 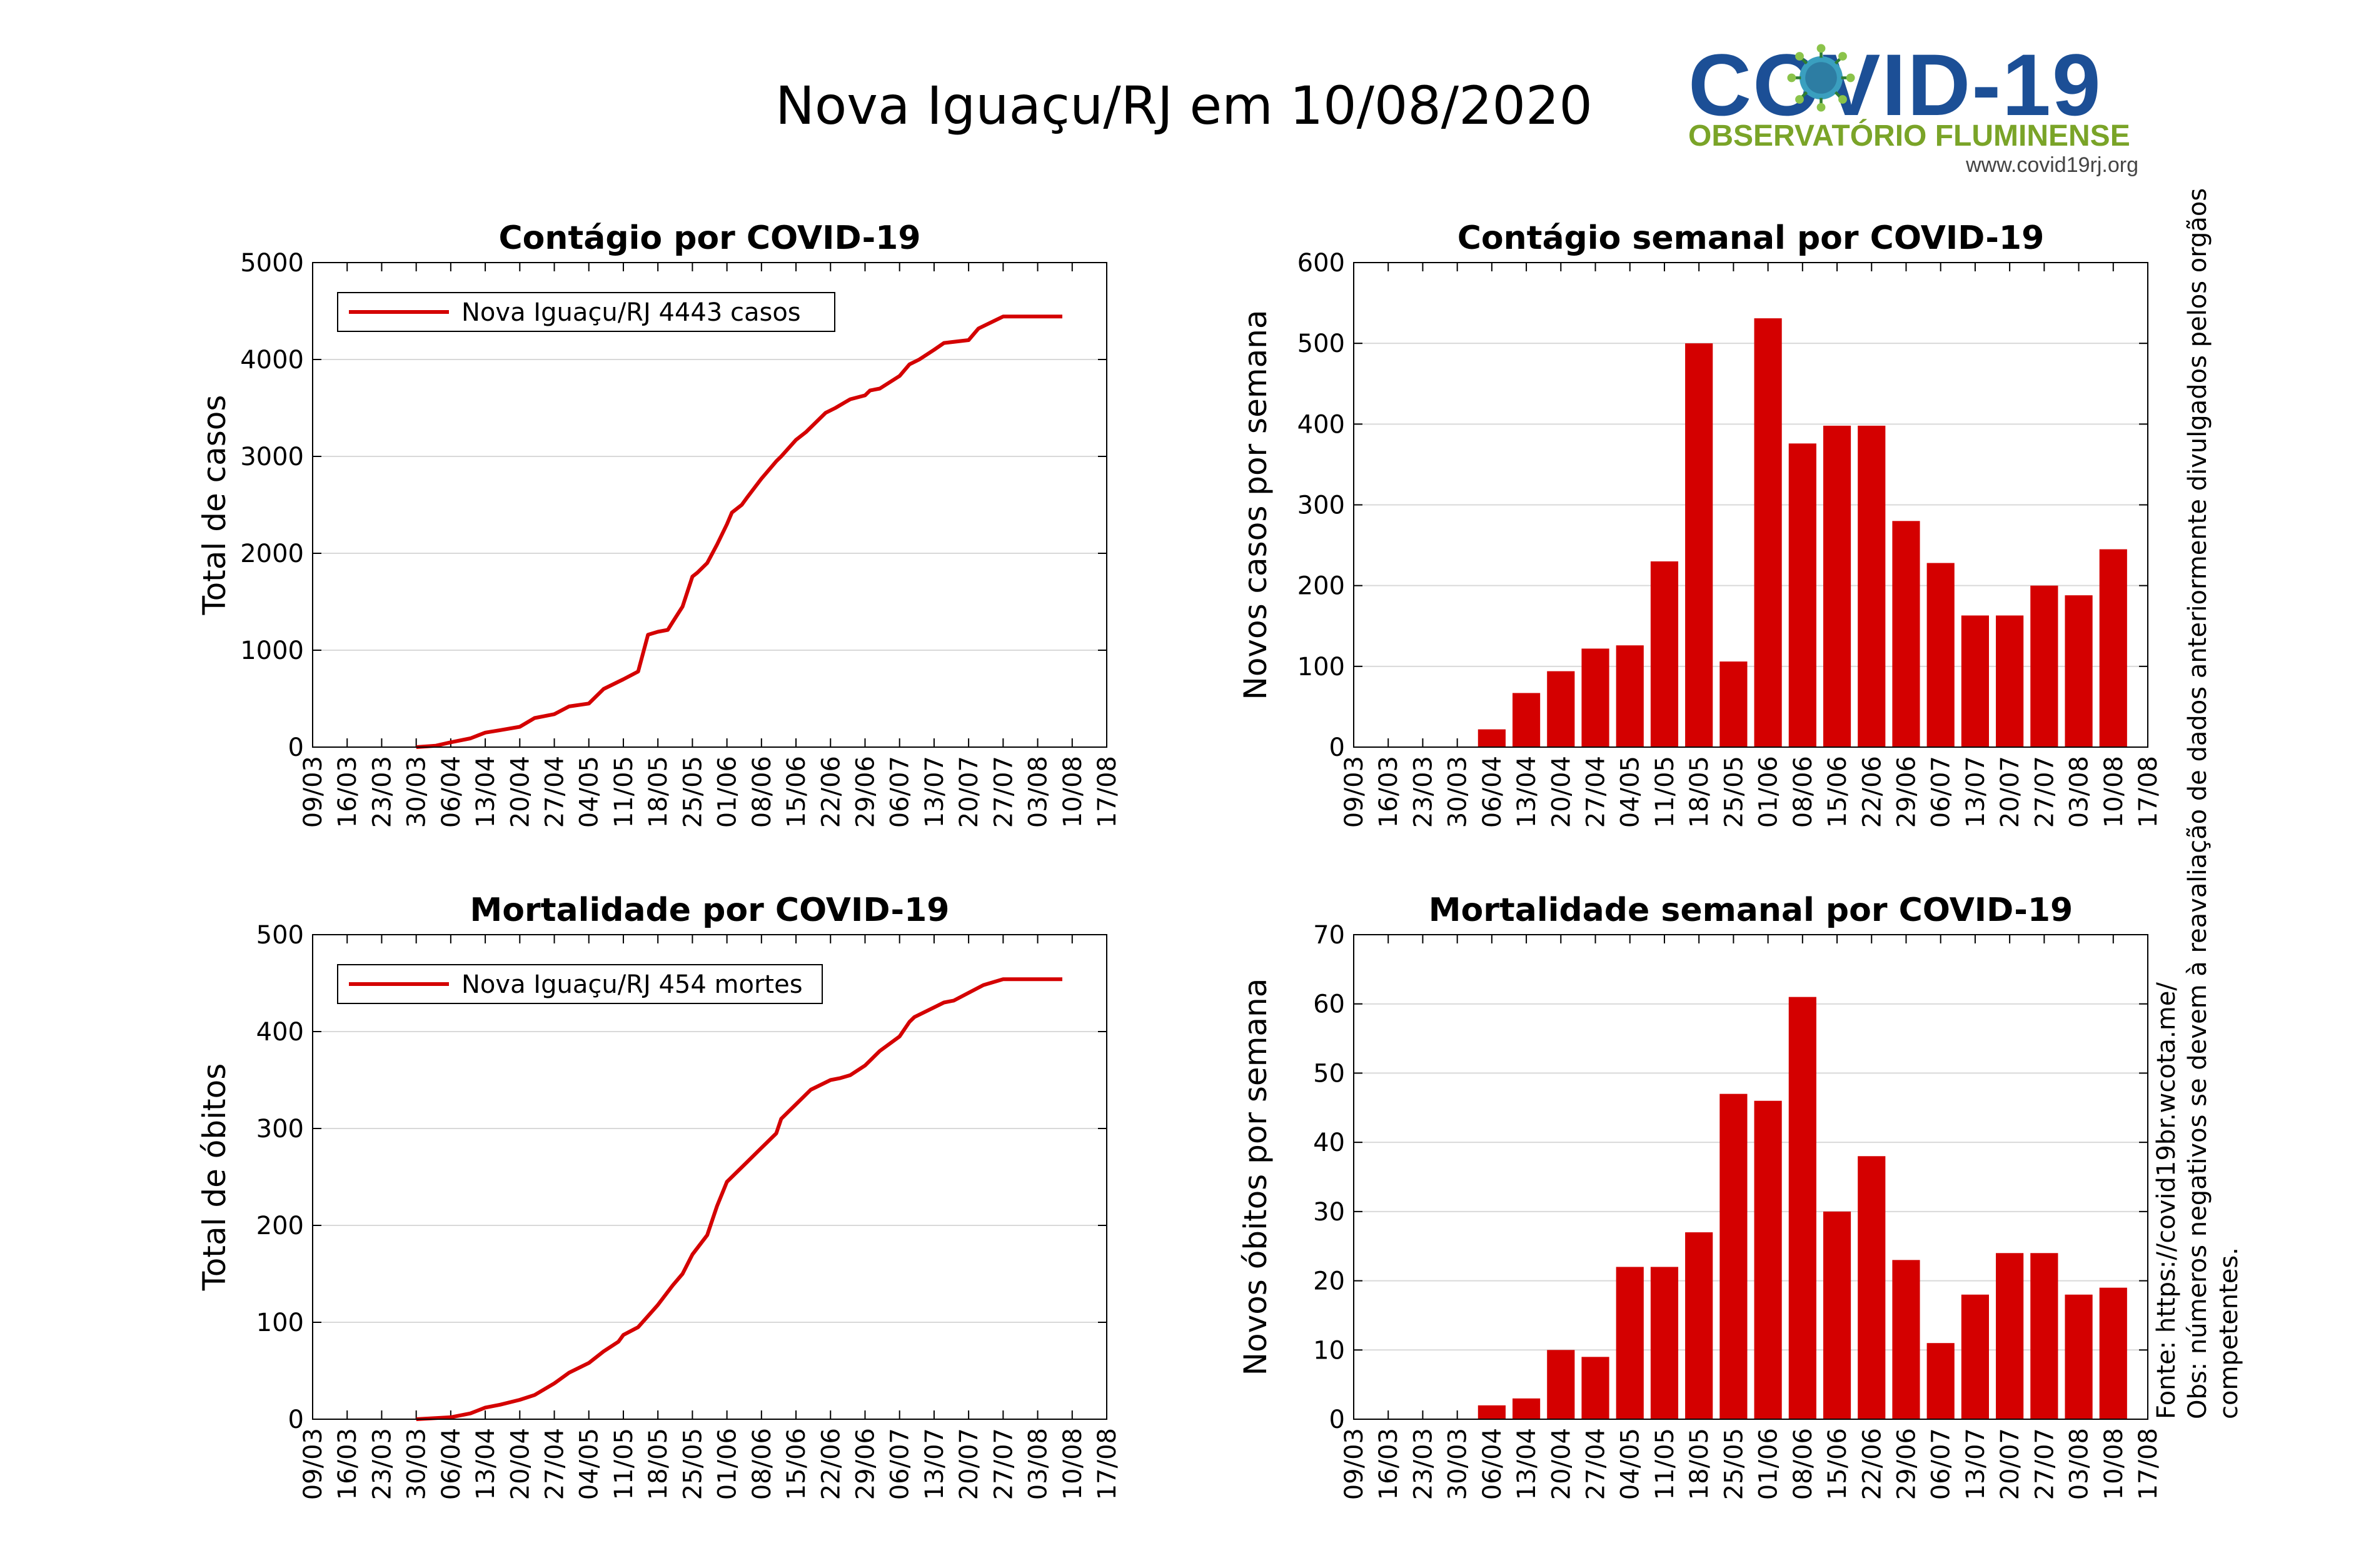 What do you see at coordinates (2079, 1357) in the screenshot?
I see `bar-03/08` at bounding box center [2079, 1357].